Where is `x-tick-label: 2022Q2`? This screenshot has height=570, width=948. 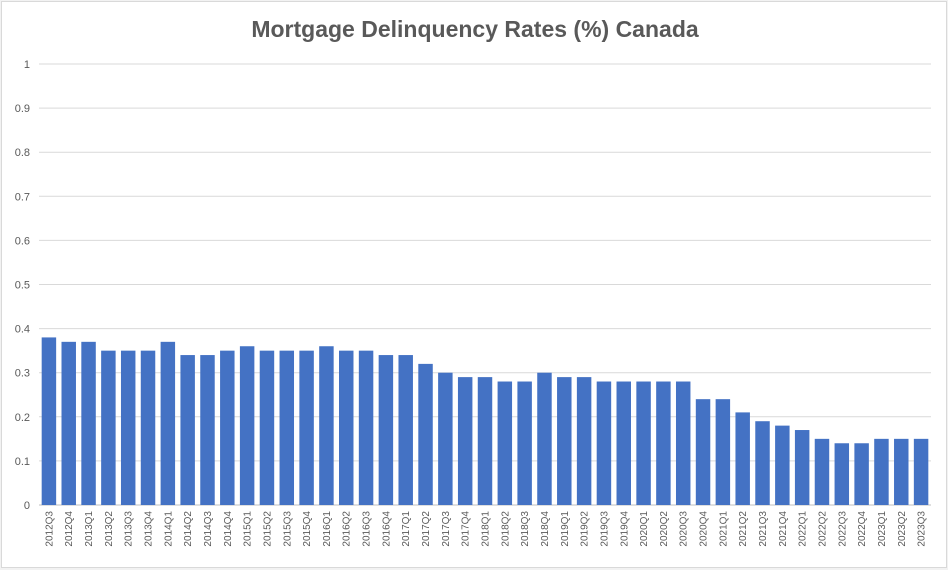 x-tick-label: 2022Q2 is located at coordinates (822, 529).